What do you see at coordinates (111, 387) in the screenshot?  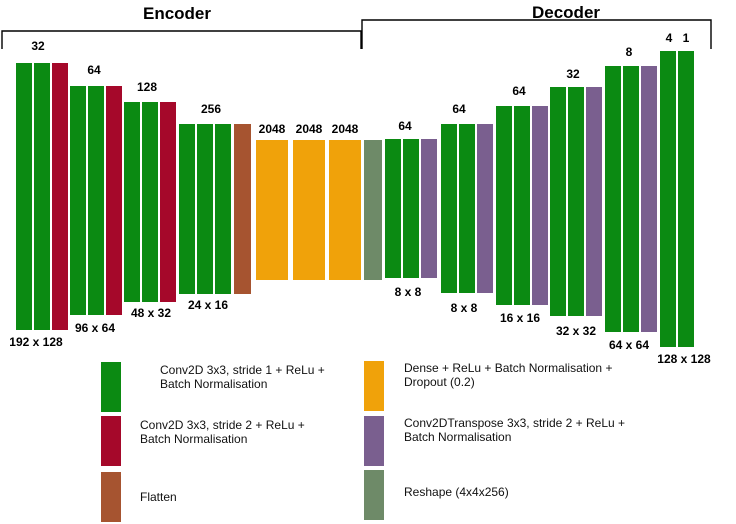 I see `legend-swatch-conv-stride1` at bounding box center [111, 387].